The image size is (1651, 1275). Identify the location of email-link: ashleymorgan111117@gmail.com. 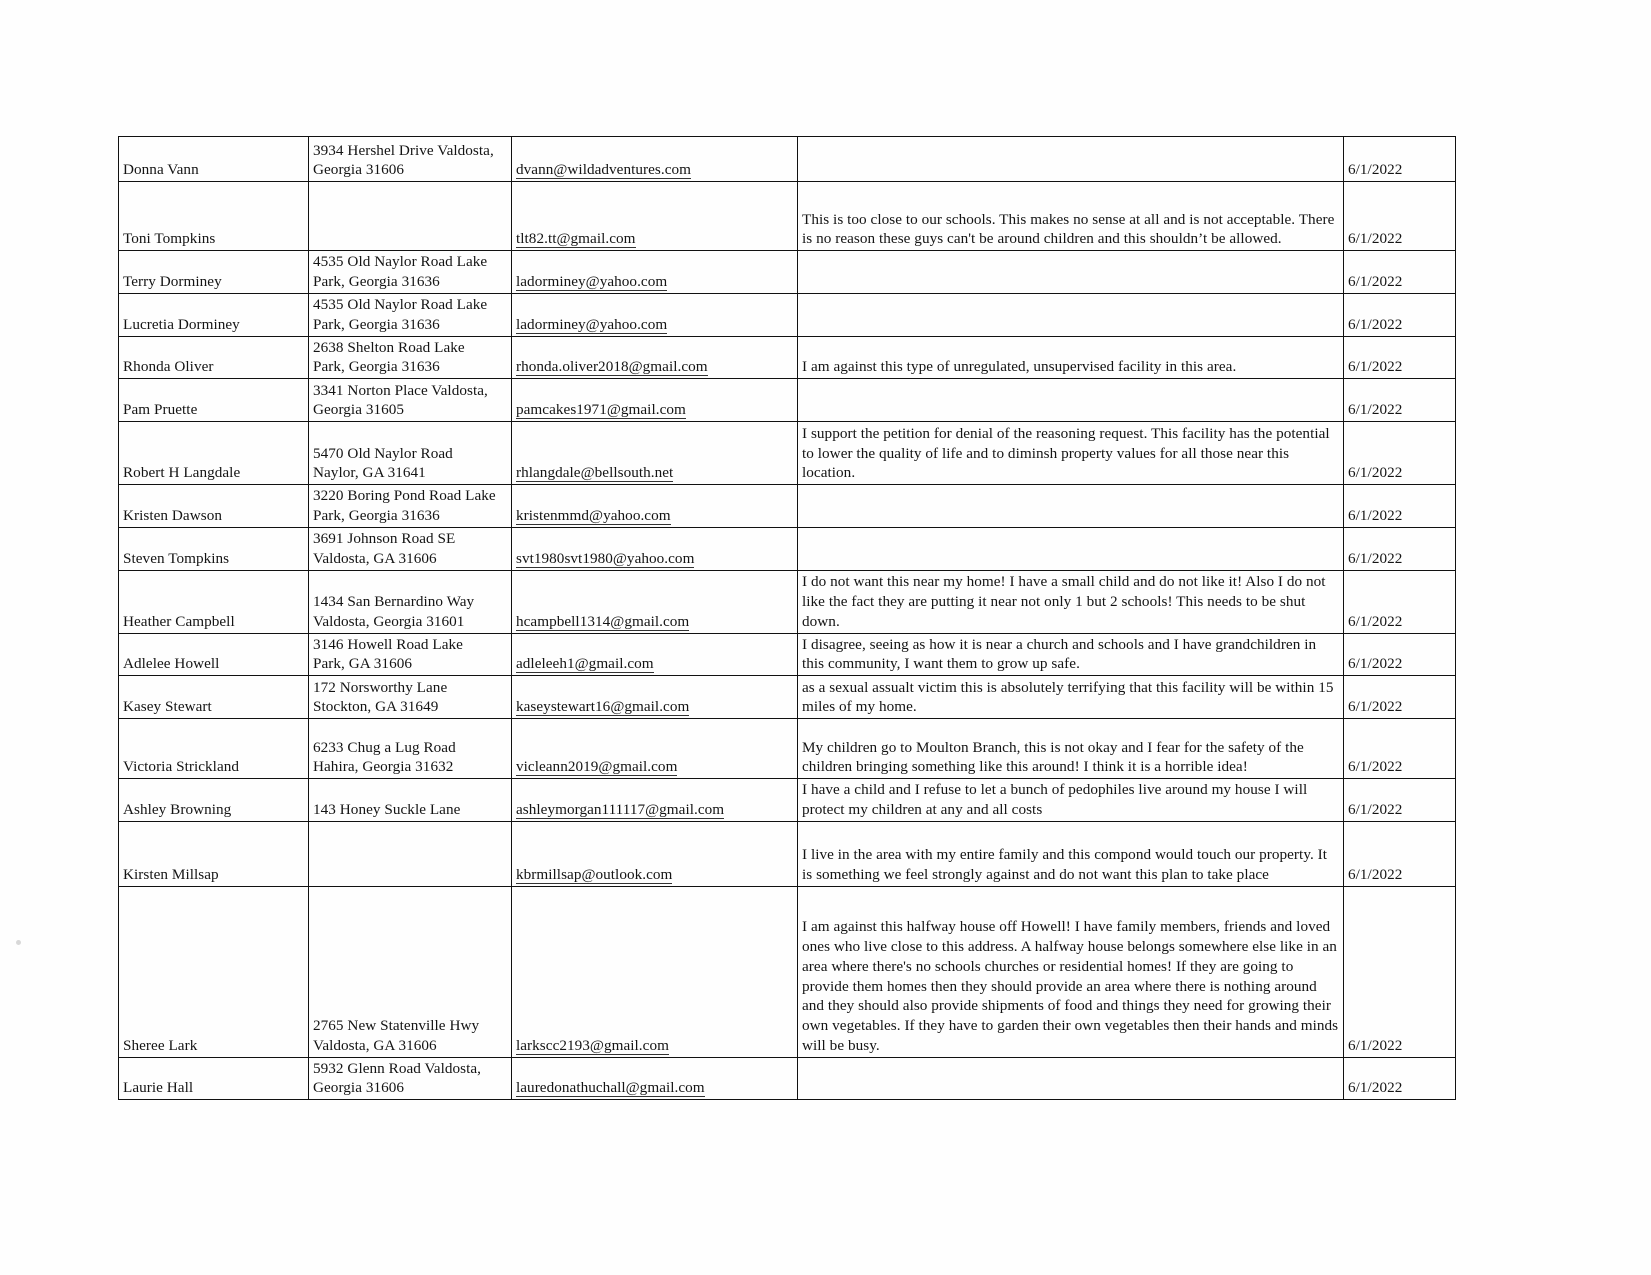
(620, 809).